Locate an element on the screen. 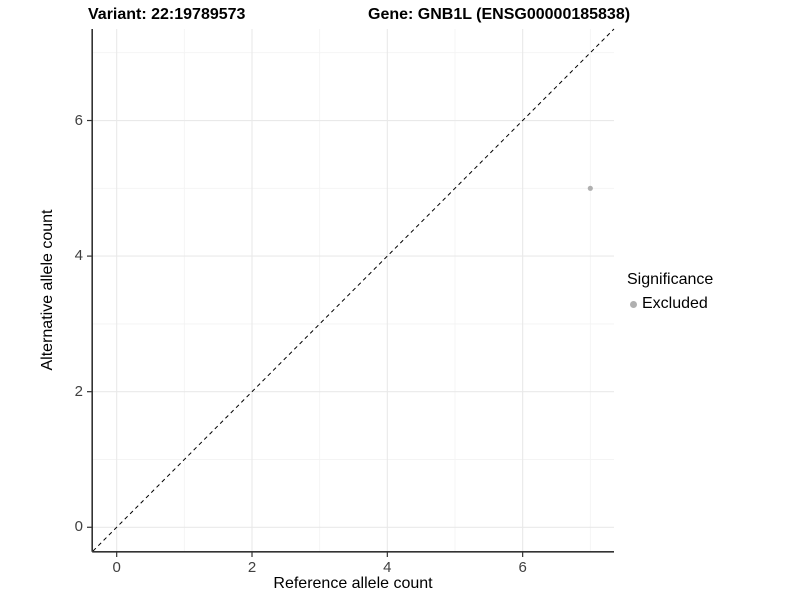 This screenshot has width=800, height=600. legend: Significance Excluded is located at coordinates (670, 292).